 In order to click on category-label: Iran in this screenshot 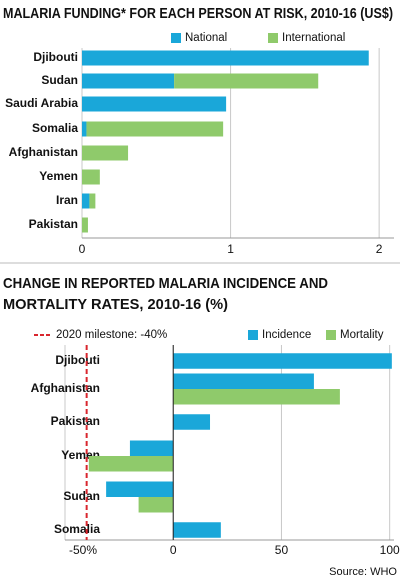, I will do `click(67, 200)`.